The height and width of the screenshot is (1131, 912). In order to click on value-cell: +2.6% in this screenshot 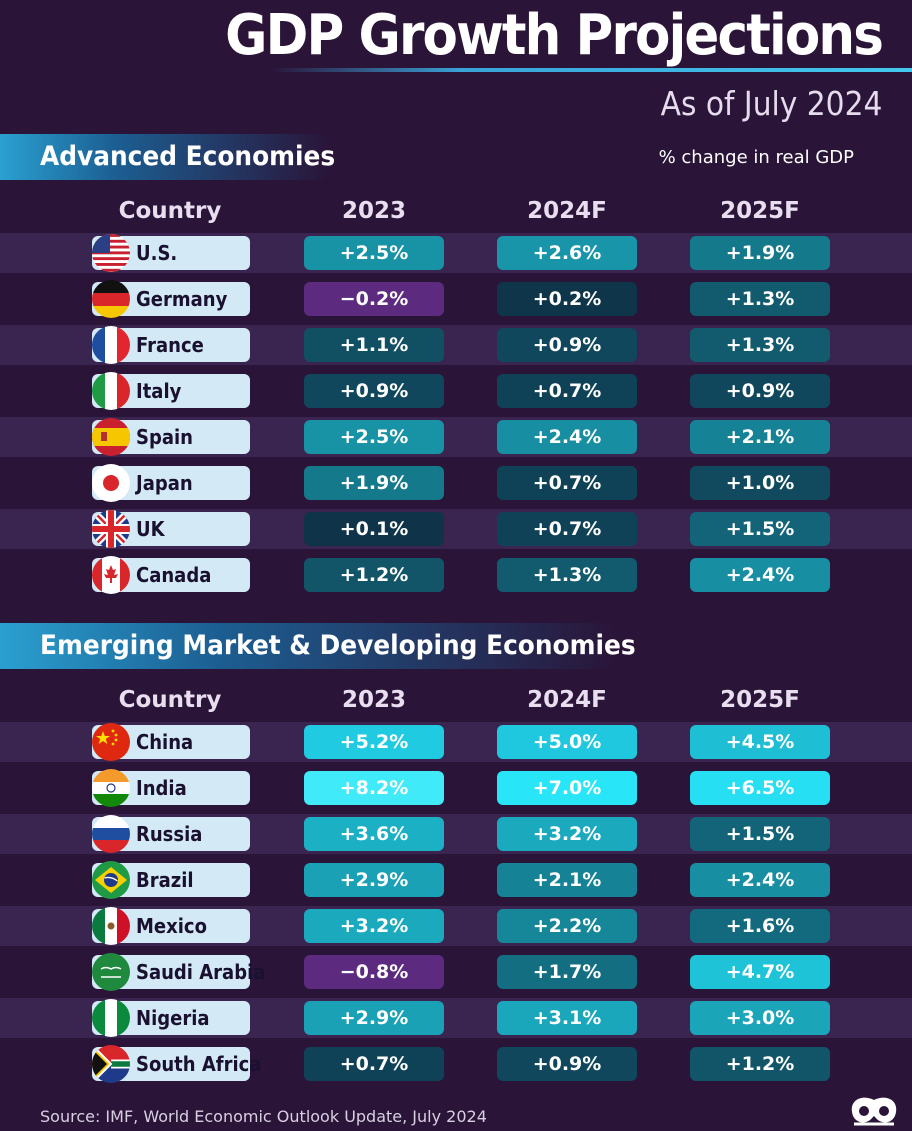, I will do `click(567, 253)`.